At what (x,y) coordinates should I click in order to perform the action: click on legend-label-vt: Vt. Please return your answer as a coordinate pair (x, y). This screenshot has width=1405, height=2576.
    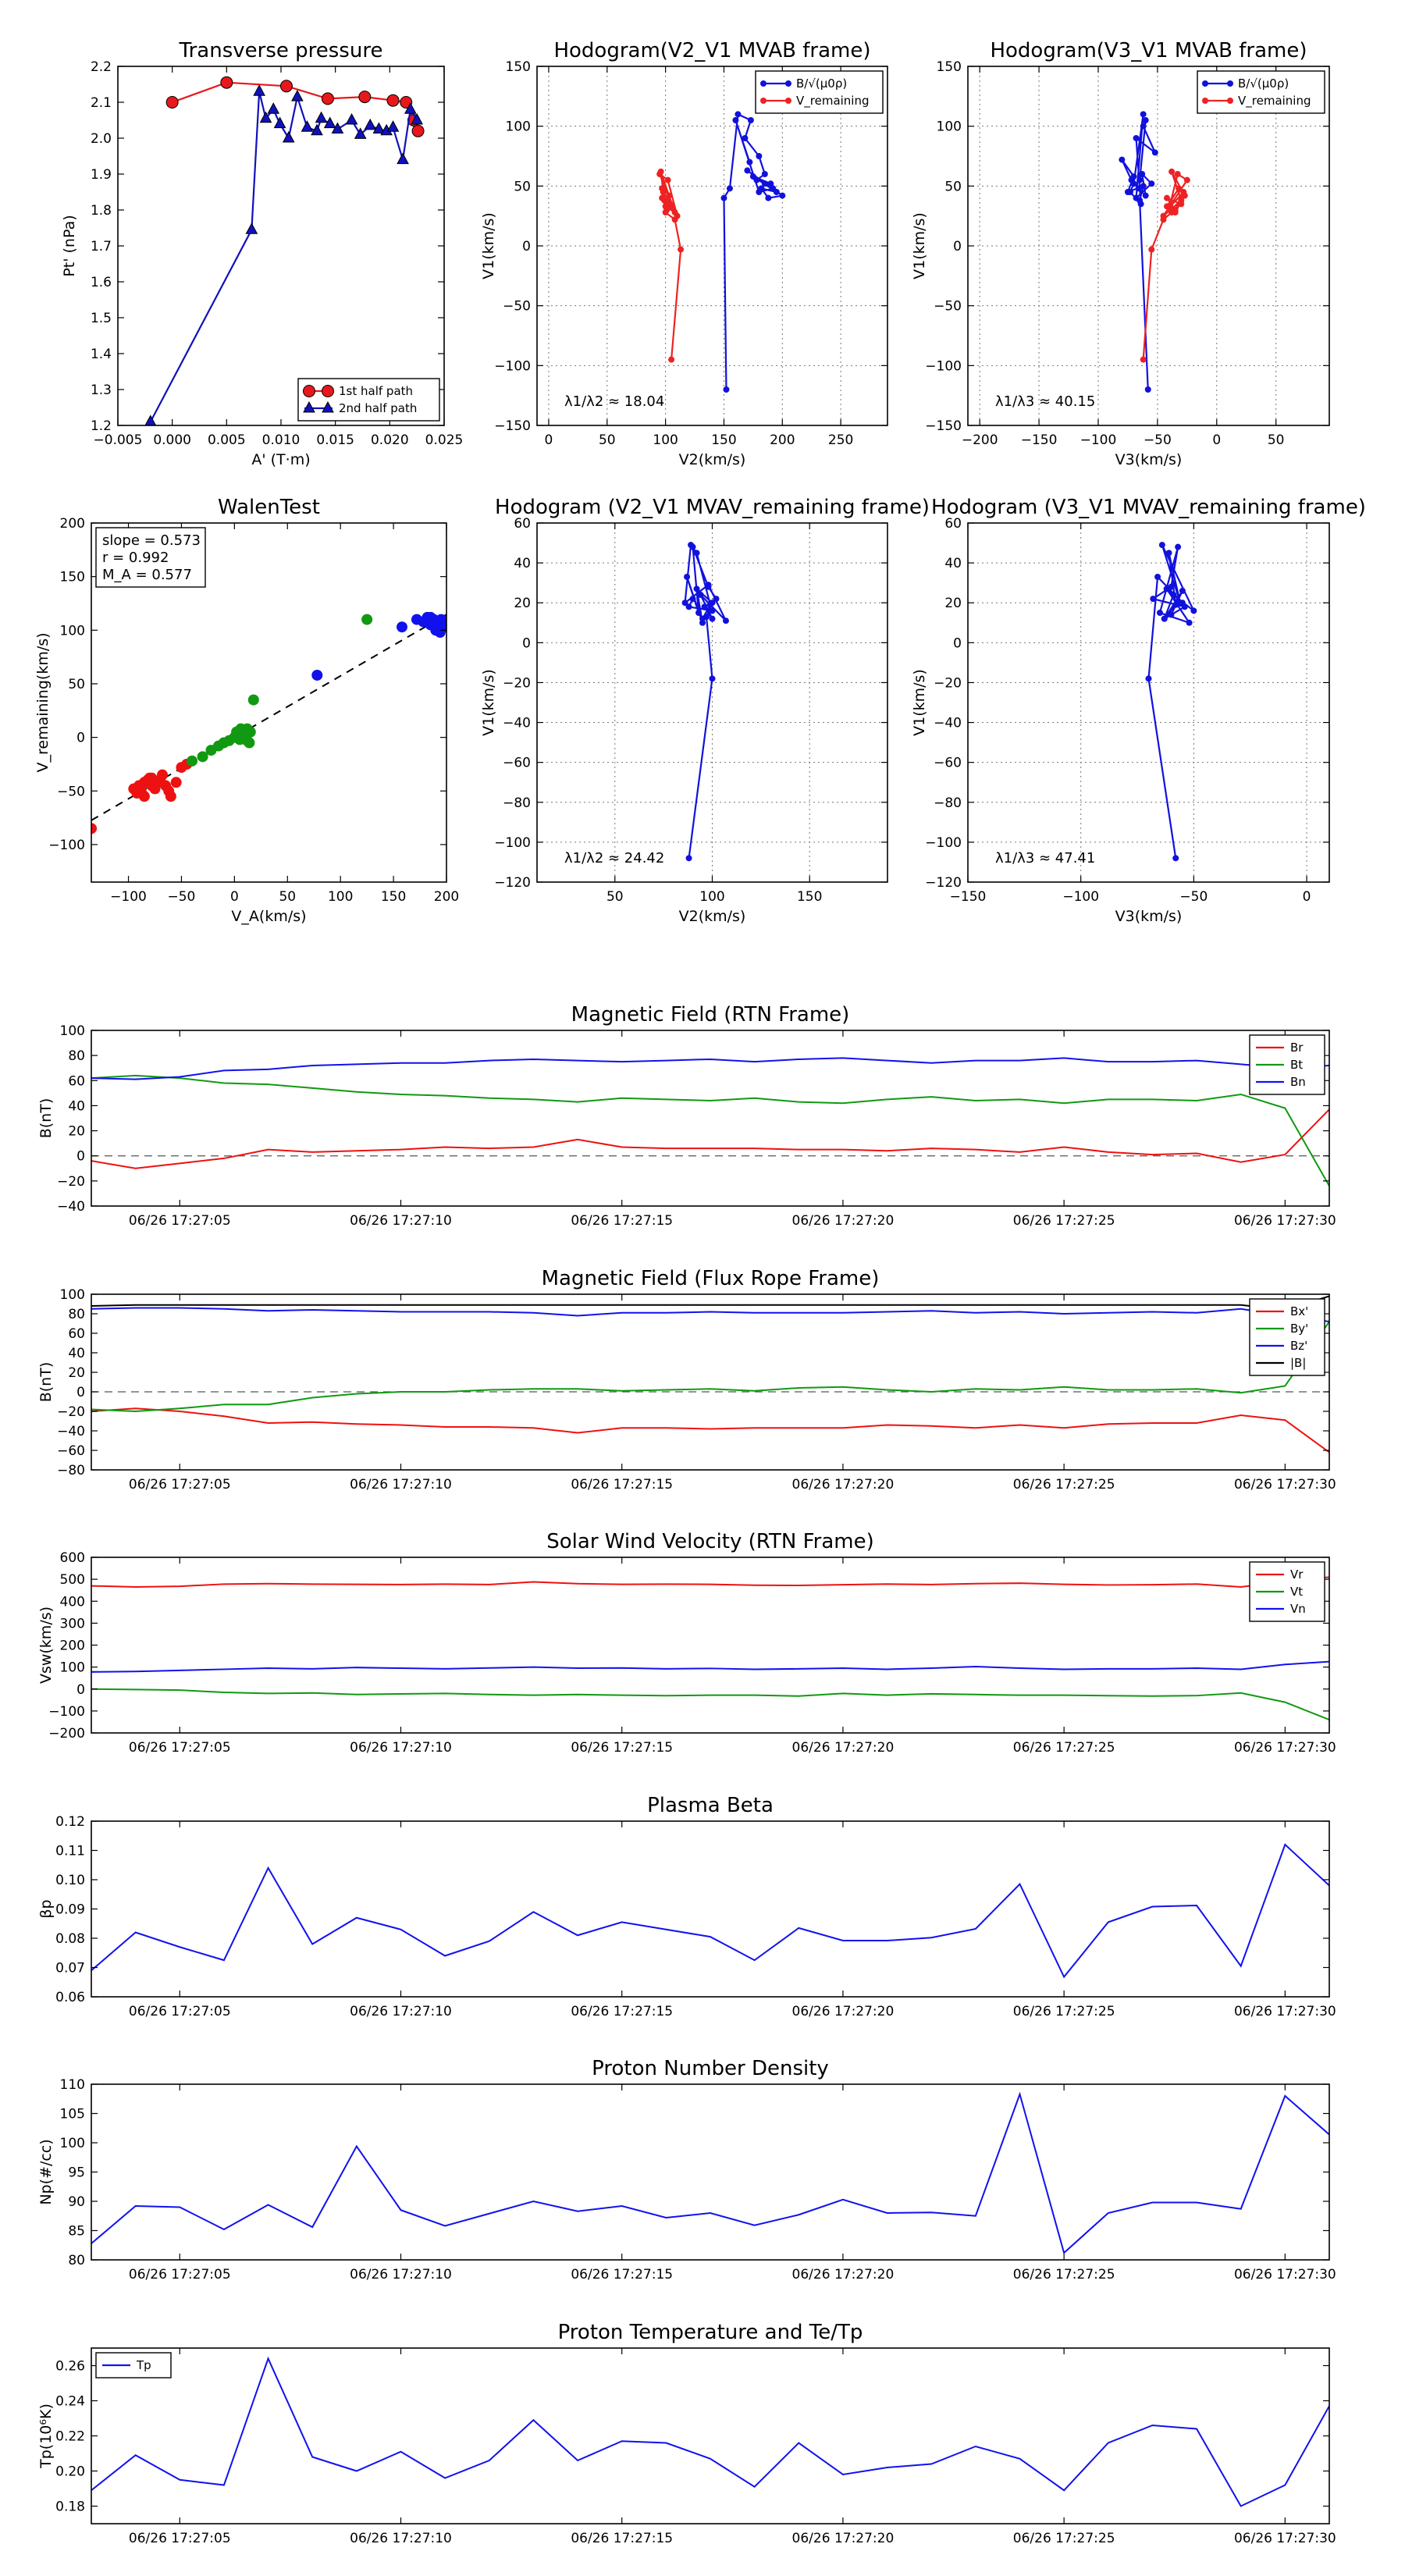
    Looking at the image, I should click on (1296, 1592).